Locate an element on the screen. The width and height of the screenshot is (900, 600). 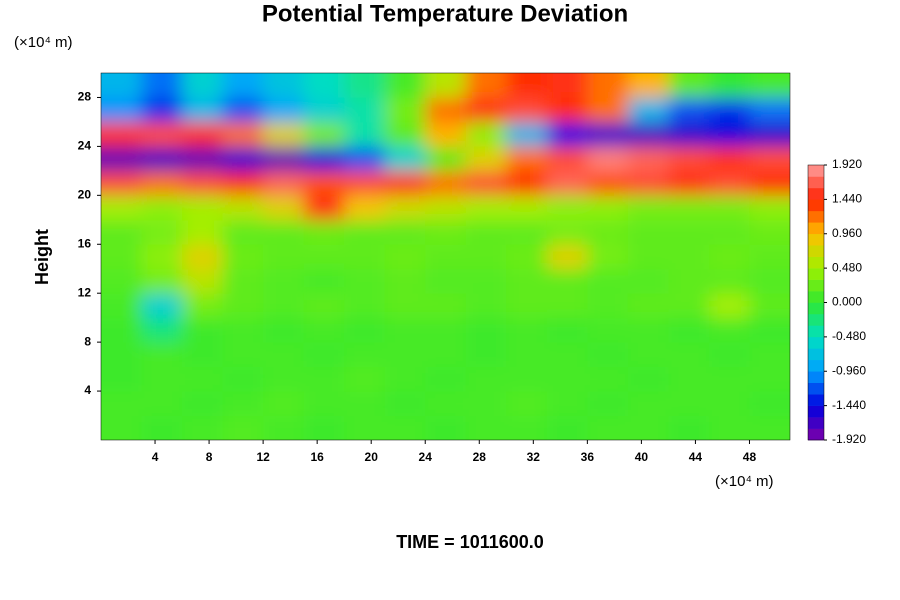
x-tick-label: 32 is located at coordinates (534, 457).